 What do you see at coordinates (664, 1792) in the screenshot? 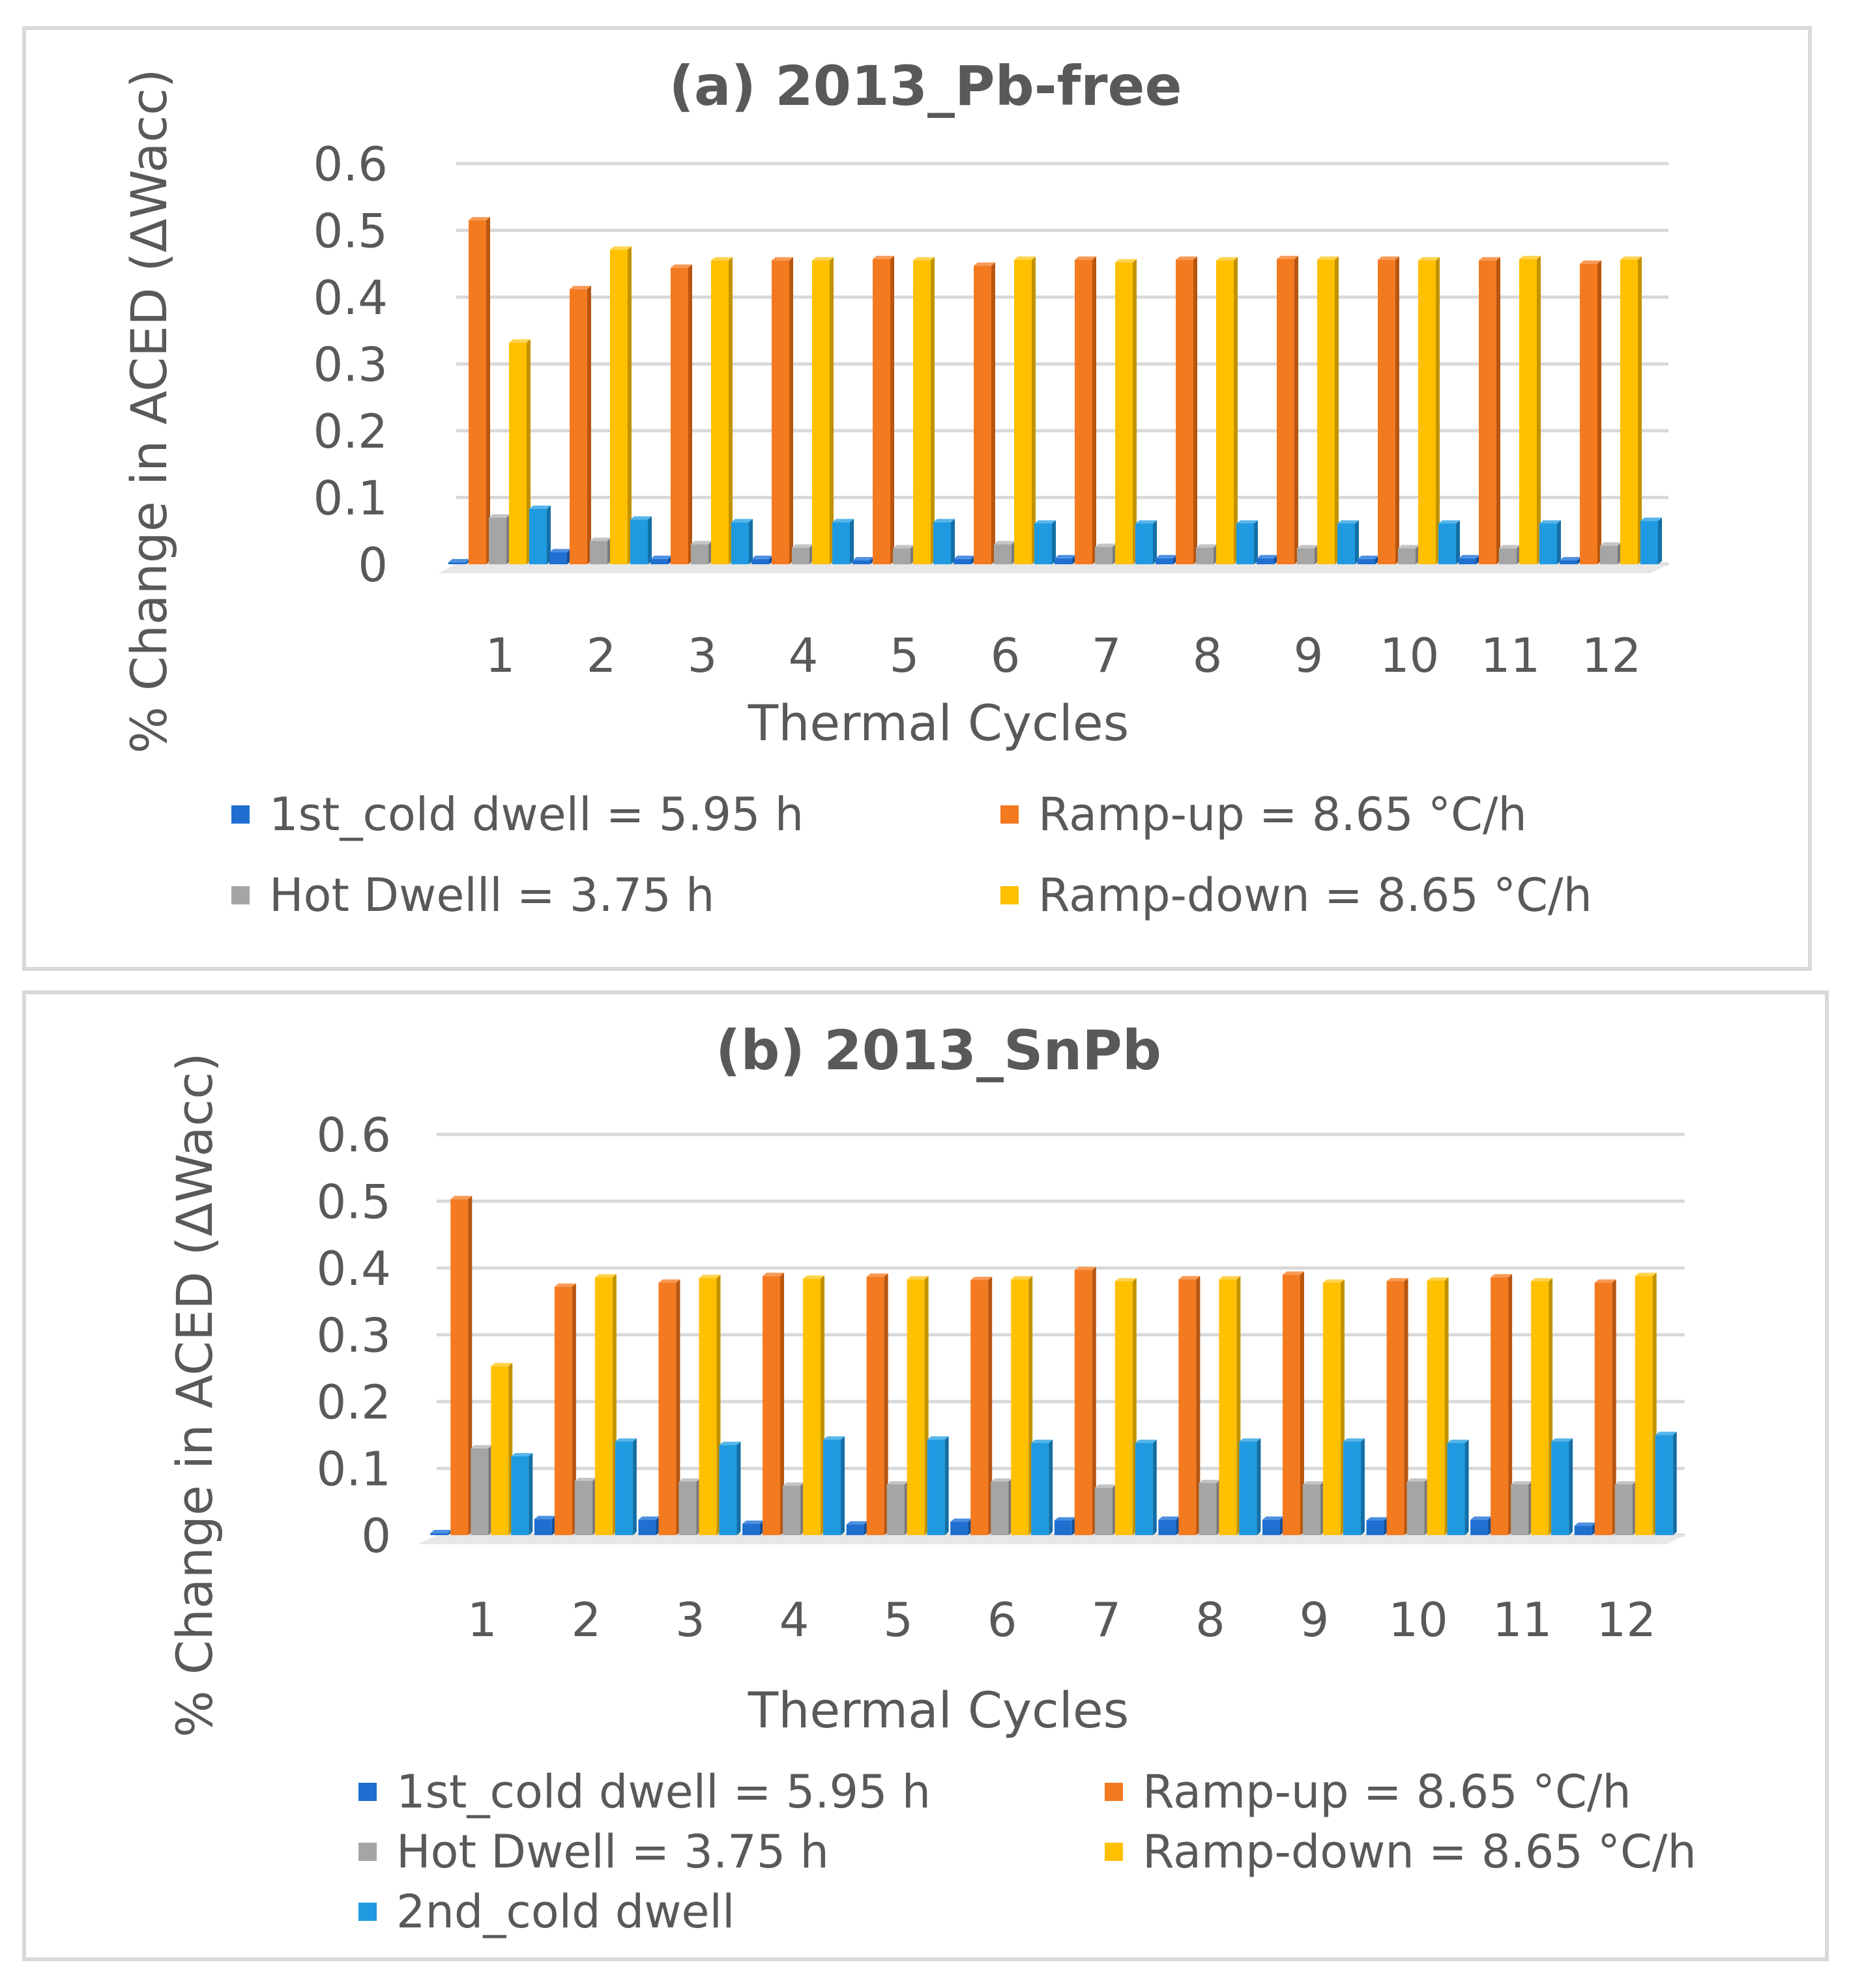
I see `legend-label: 1st_cold dwell = 5.95 h` at bounding box center [664, 1792].